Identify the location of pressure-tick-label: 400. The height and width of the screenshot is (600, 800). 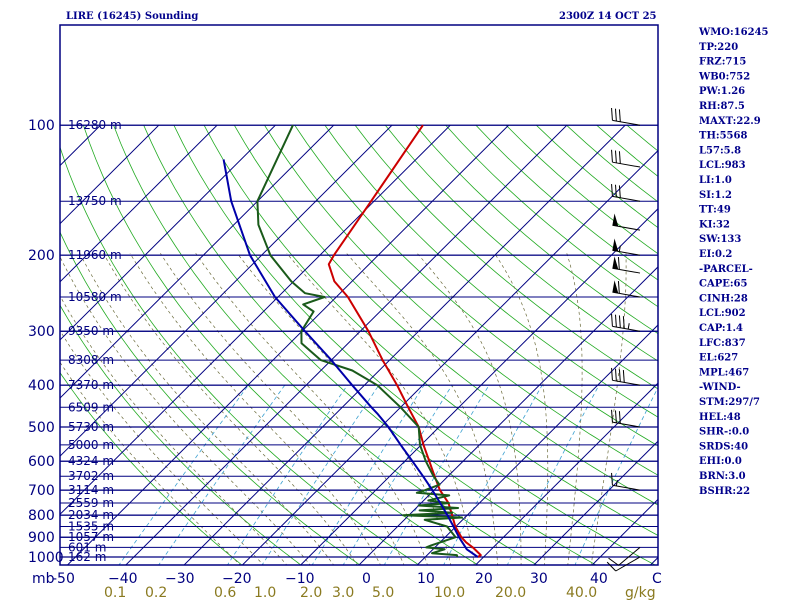
(41, 386).